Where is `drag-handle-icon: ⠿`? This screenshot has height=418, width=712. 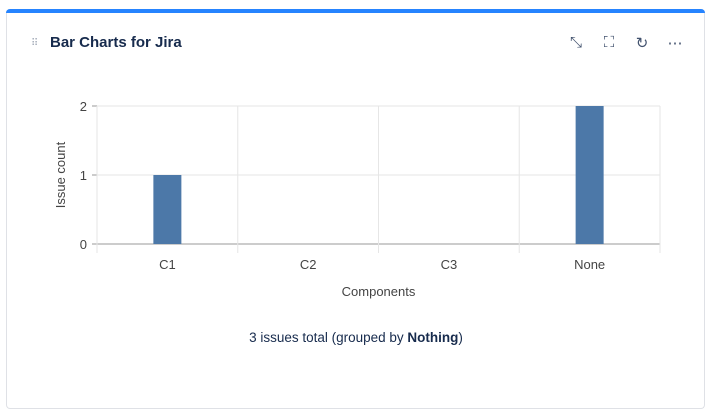 drag-handle-icon: ⠿ is located at coordinates (34, 43).